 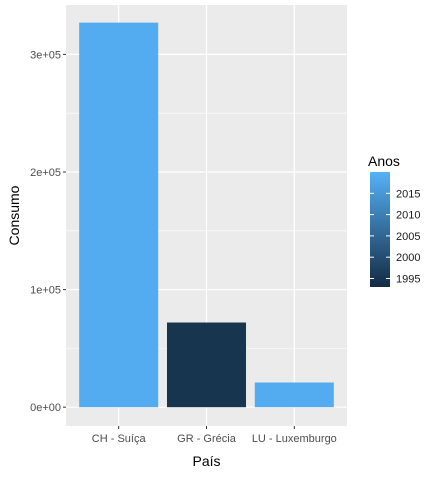 What do you see at coordinates (380, 229) in the screenshot?
I see `legend-colorbar` at bounding box center [380, 229].